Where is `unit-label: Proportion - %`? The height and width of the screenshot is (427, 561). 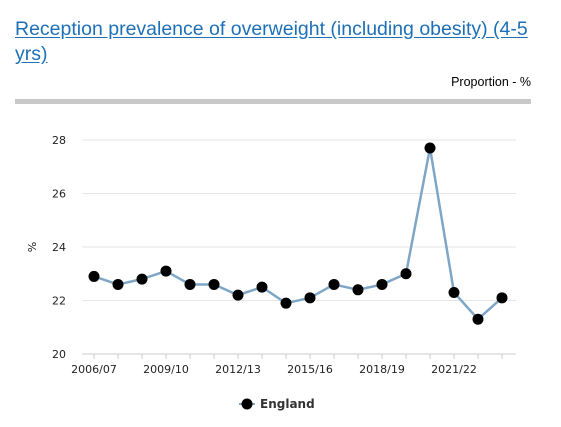 unit-label: Proportion - % is located at coordinates (491, 82).